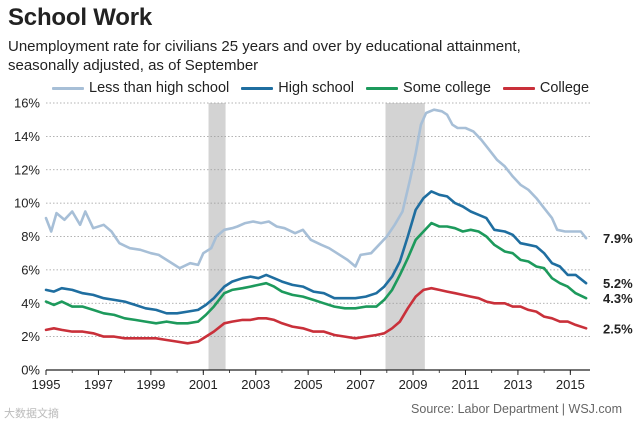 Image resolution: width=640 pixels, height=426 pixels. I want to click on y-tick-label: 6%, so click(30, 269).